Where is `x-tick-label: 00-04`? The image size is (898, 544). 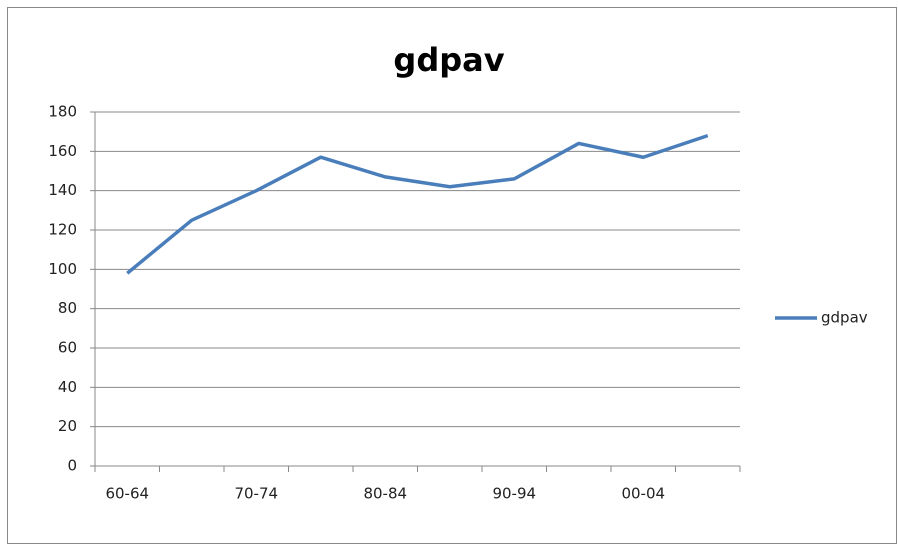
x-tick-label: 00-04 is located at coordinates (643, 494).